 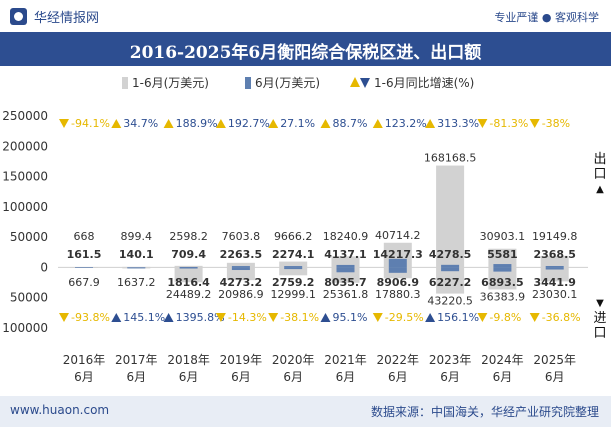 What do you see at coordinates (398, 254) in the screenshot?
I see `export-mon-label: 14217.3` at bounding box center [398, 254].